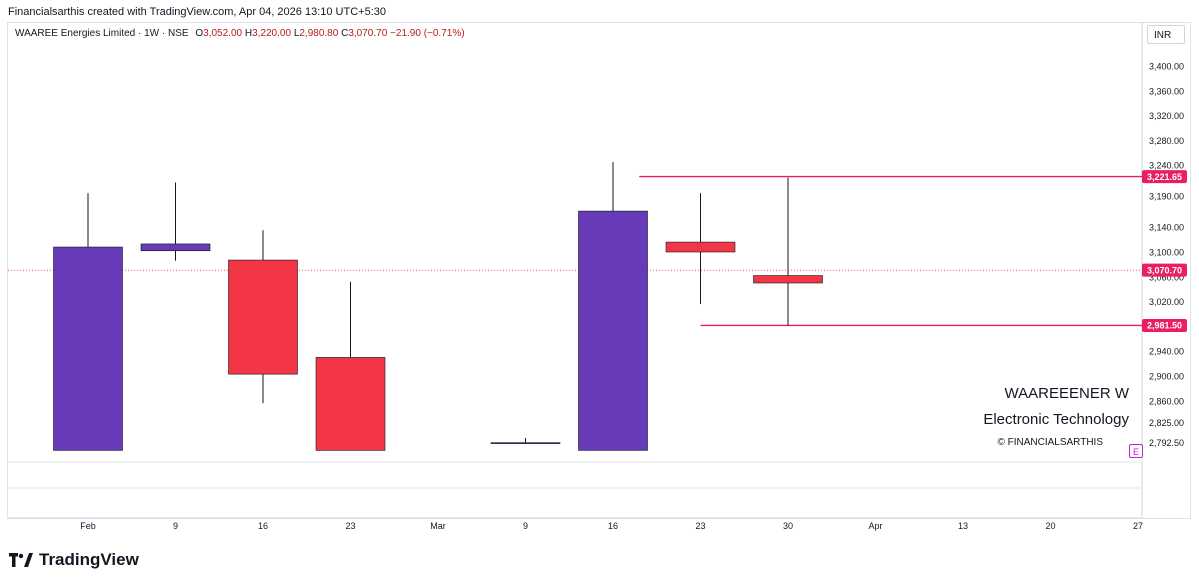 This screenshot has height=585, width=1199. What do you see at coordinates (1166, 116) in the screenshot?
I see `y-tick-label: 3,320.00` at bounding box center [1166, 116].